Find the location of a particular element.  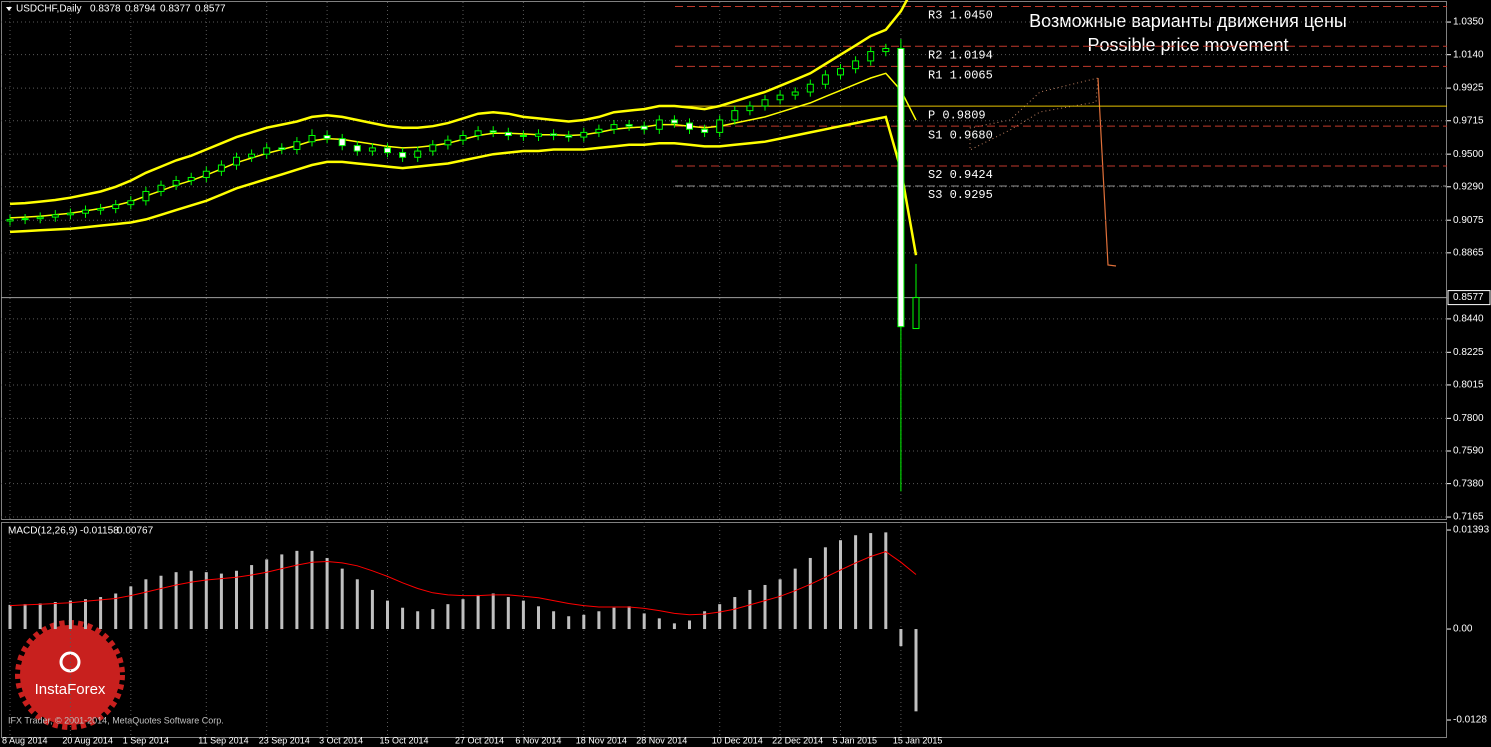

y-tick-label: 0.01393 is located at coordinates (1471, 530).